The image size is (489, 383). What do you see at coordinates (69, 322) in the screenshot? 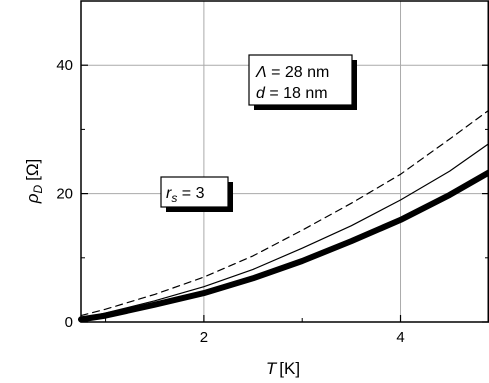
I see `y-tick-label: 0` at bounding box center [69, 322].